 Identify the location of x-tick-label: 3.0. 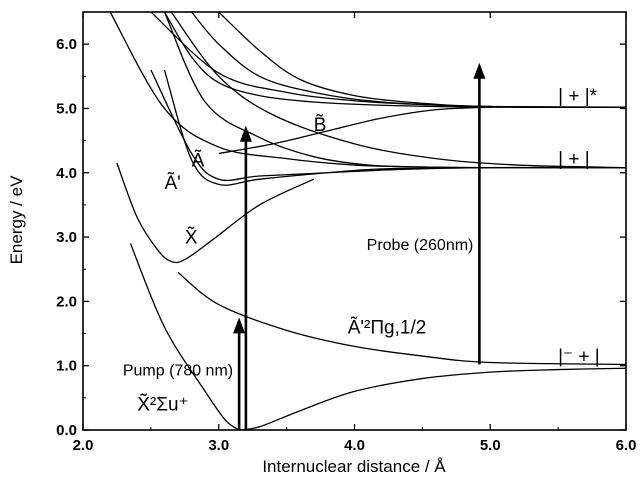
(218, 445).